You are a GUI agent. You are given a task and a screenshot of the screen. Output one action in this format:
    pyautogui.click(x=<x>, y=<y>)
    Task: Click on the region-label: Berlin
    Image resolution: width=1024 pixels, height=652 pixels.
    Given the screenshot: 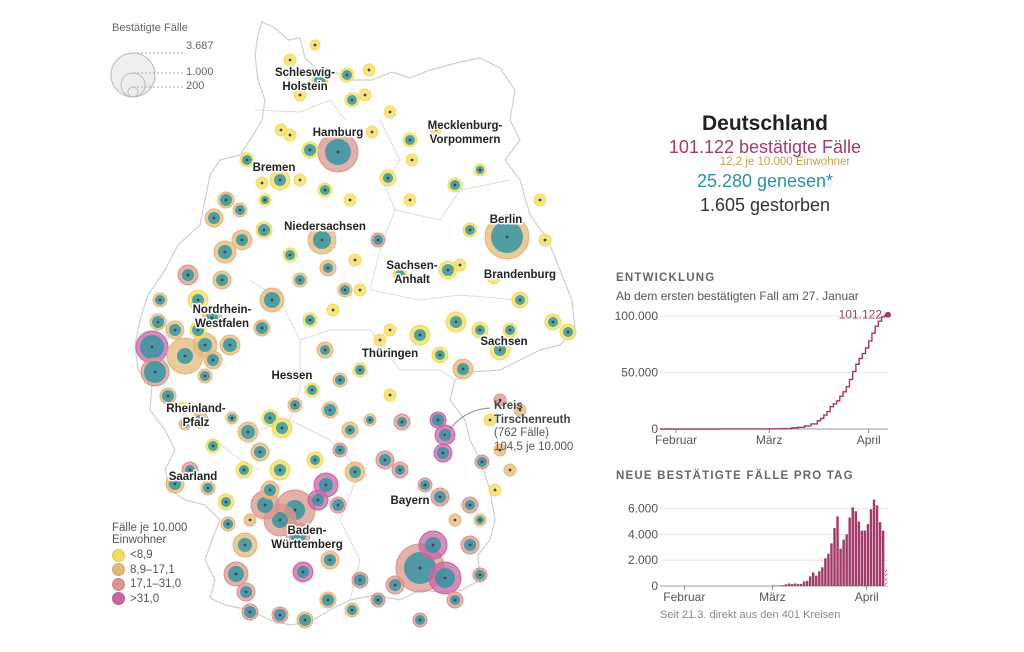 What is the action you would take?
    pyautogui.click(x=506, y=220)
    